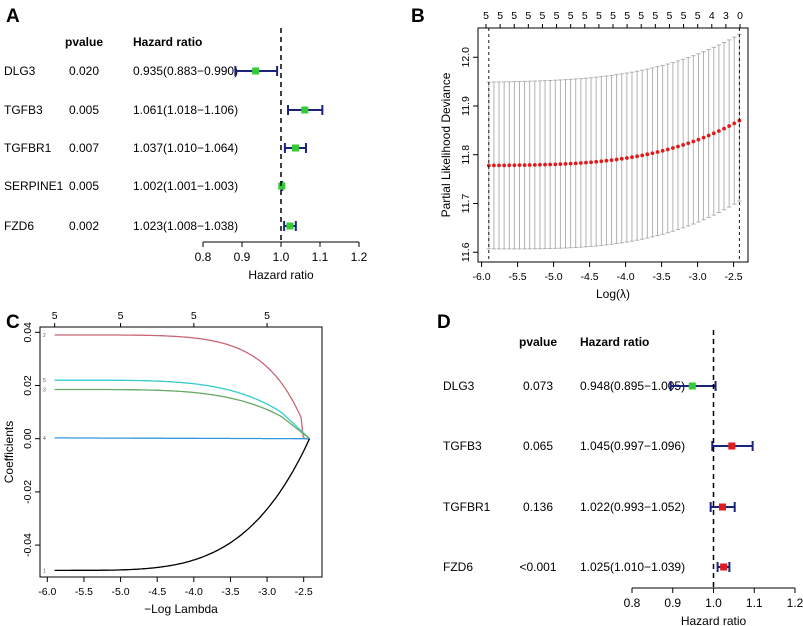 The image size is (803, 626). Describe the element at coordinates (518, 277) in the screenshot. I see `x-tick-label: -5.5` at that location.